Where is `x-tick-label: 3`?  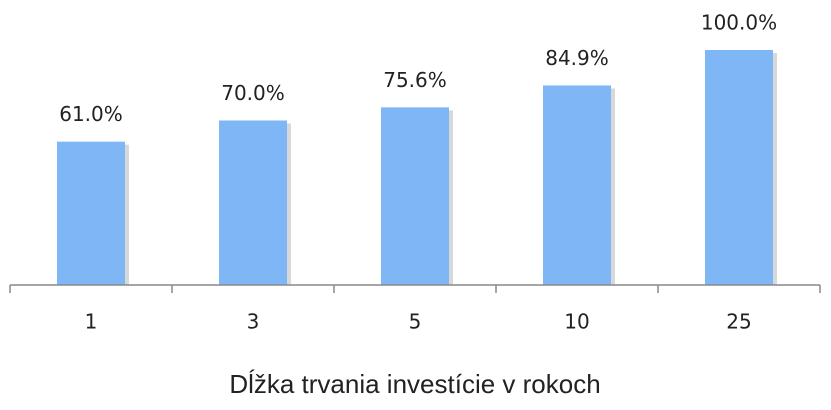 x-tick-label: 3 is located at coordinates (253, 322).